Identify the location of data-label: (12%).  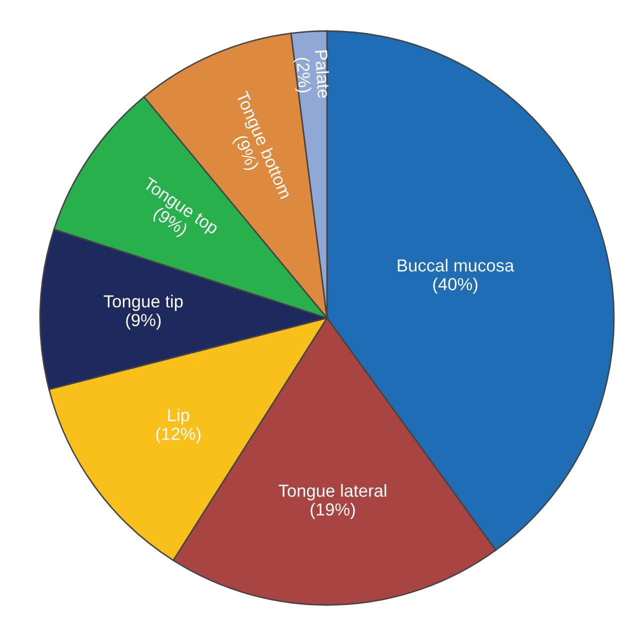
(178, 435).